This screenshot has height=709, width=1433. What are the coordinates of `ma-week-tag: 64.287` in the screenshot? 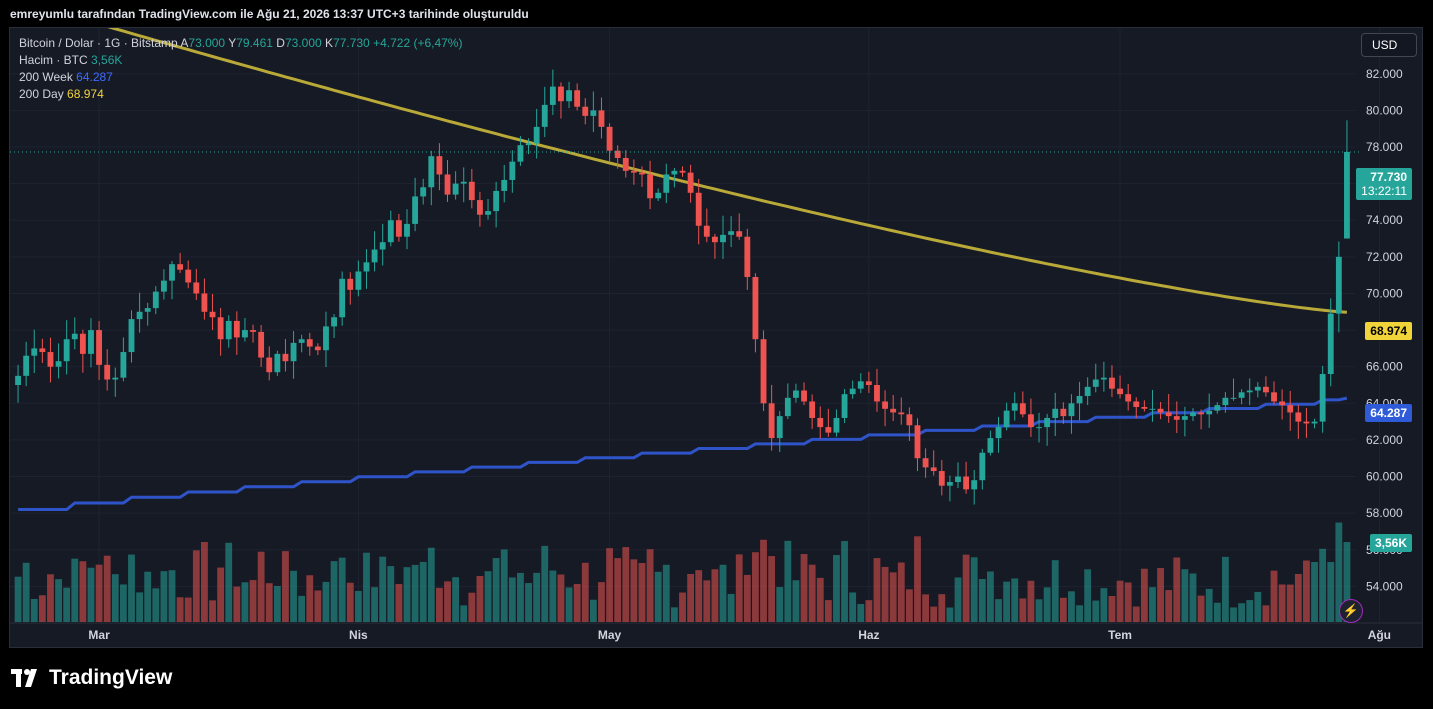 It's located at (1388, 413).